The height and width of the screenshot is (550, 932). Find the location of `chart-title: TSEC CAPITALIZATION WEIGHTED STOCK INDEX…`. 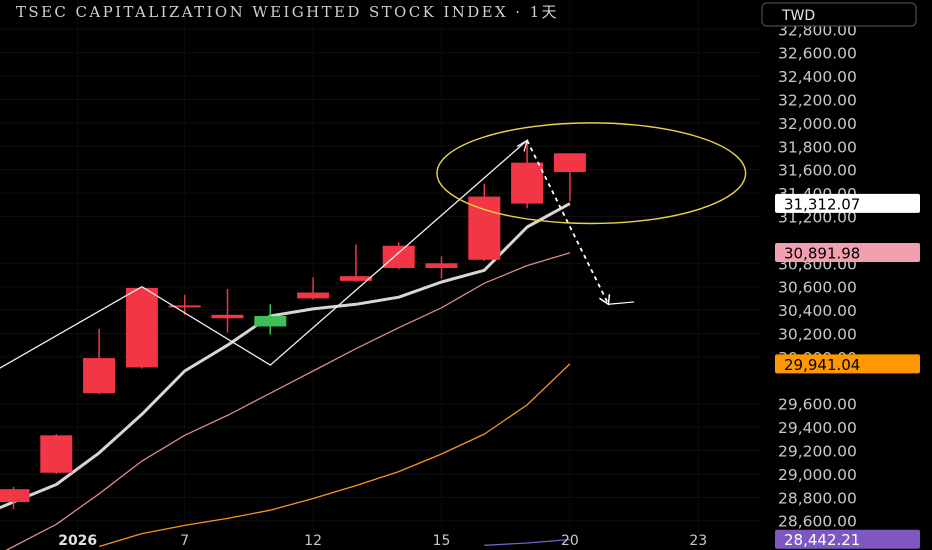

chart-title: TSEC CAPITALIZATION WEIGHTED STOCK INDEX… is located at coordinates (287, 12).